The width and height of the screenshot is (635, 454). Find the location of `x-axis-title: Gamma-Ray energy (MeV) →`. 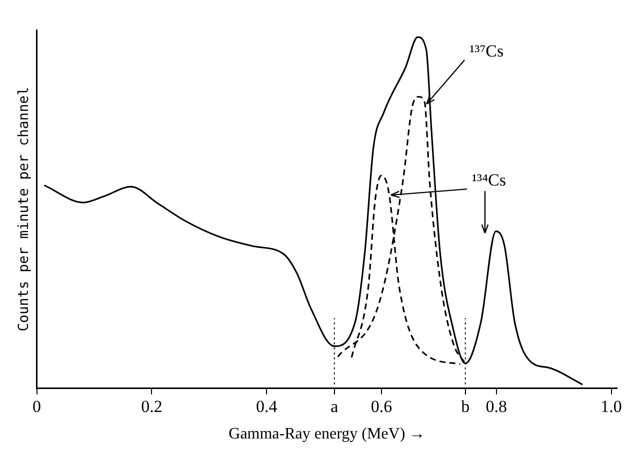

x-axis-title: Gamma-Ray energy (MeV) → is located at coordinates (327, 434).